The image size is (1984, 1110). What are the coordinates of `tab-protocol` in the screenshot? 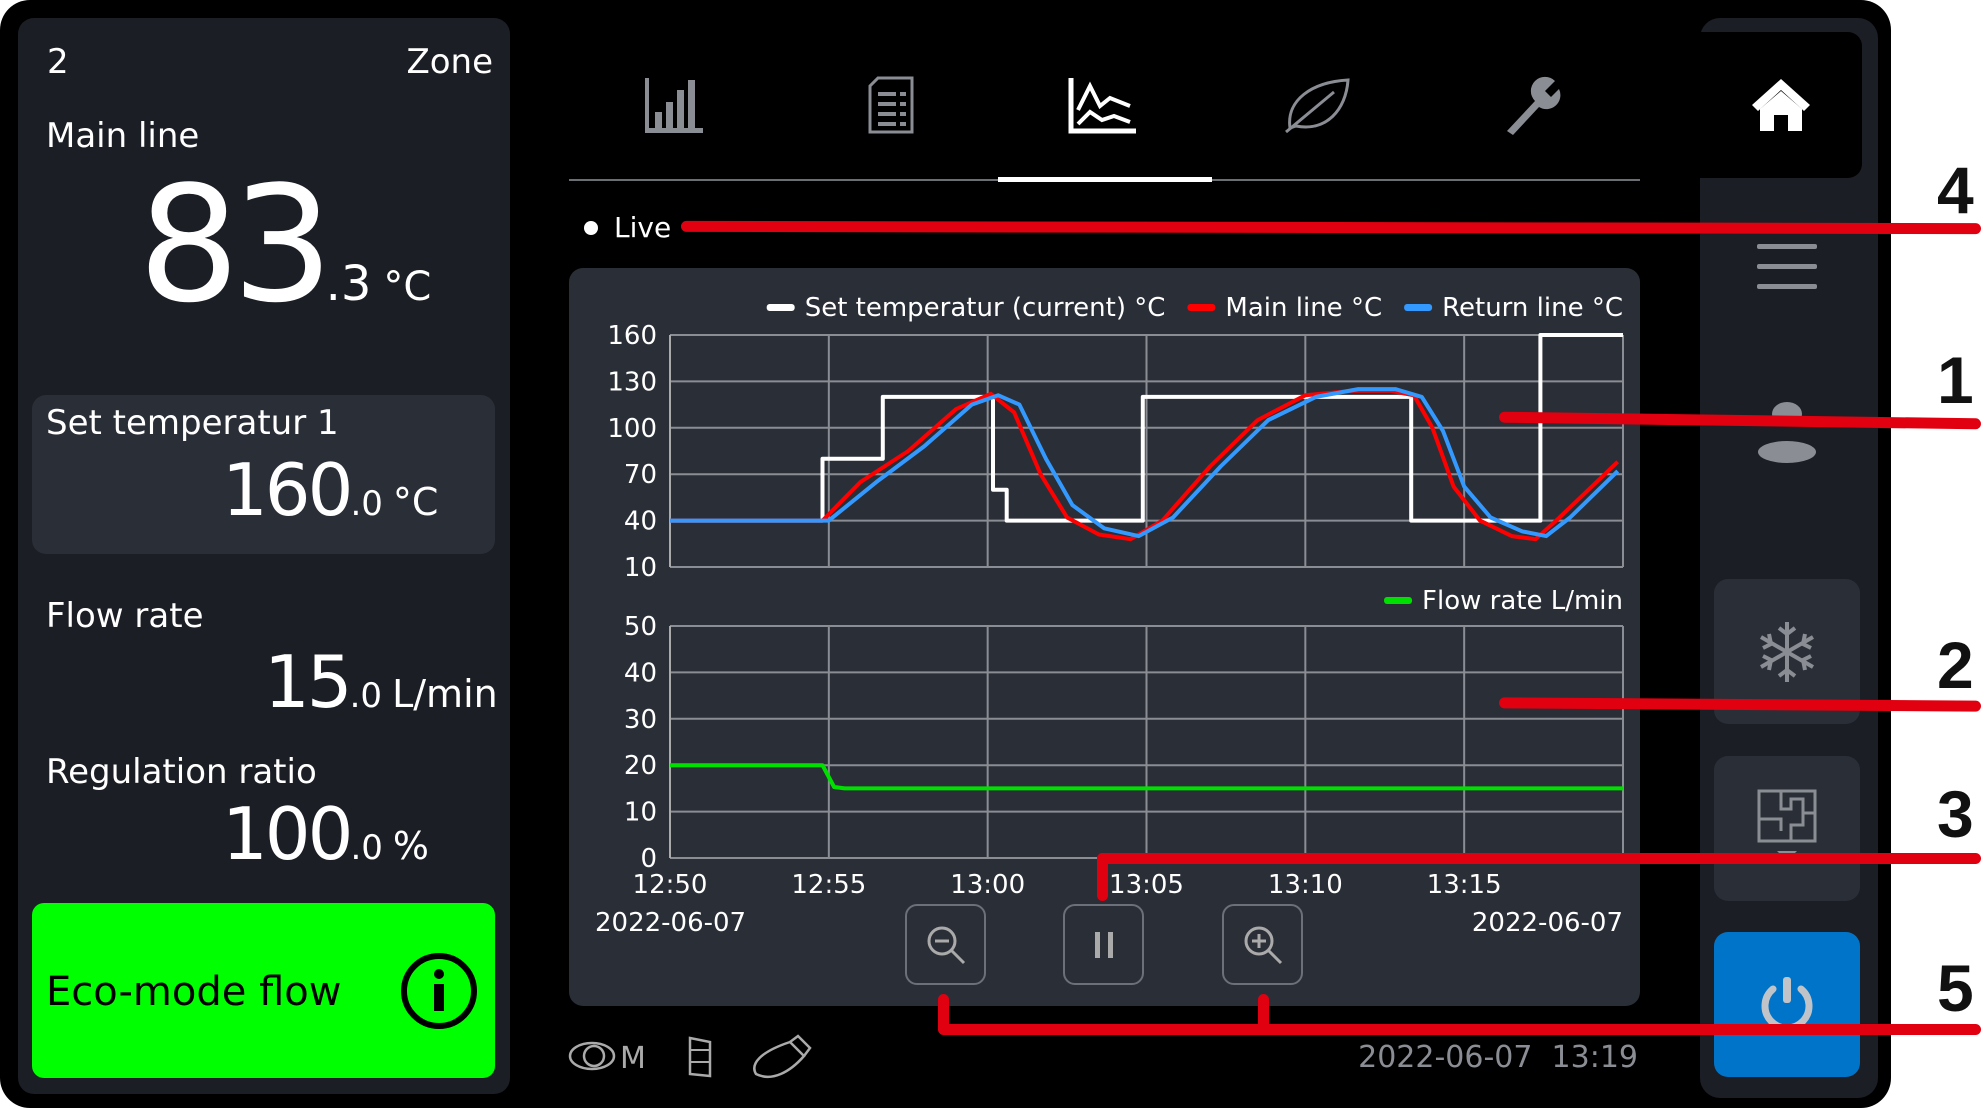 It's located at (891, 105).